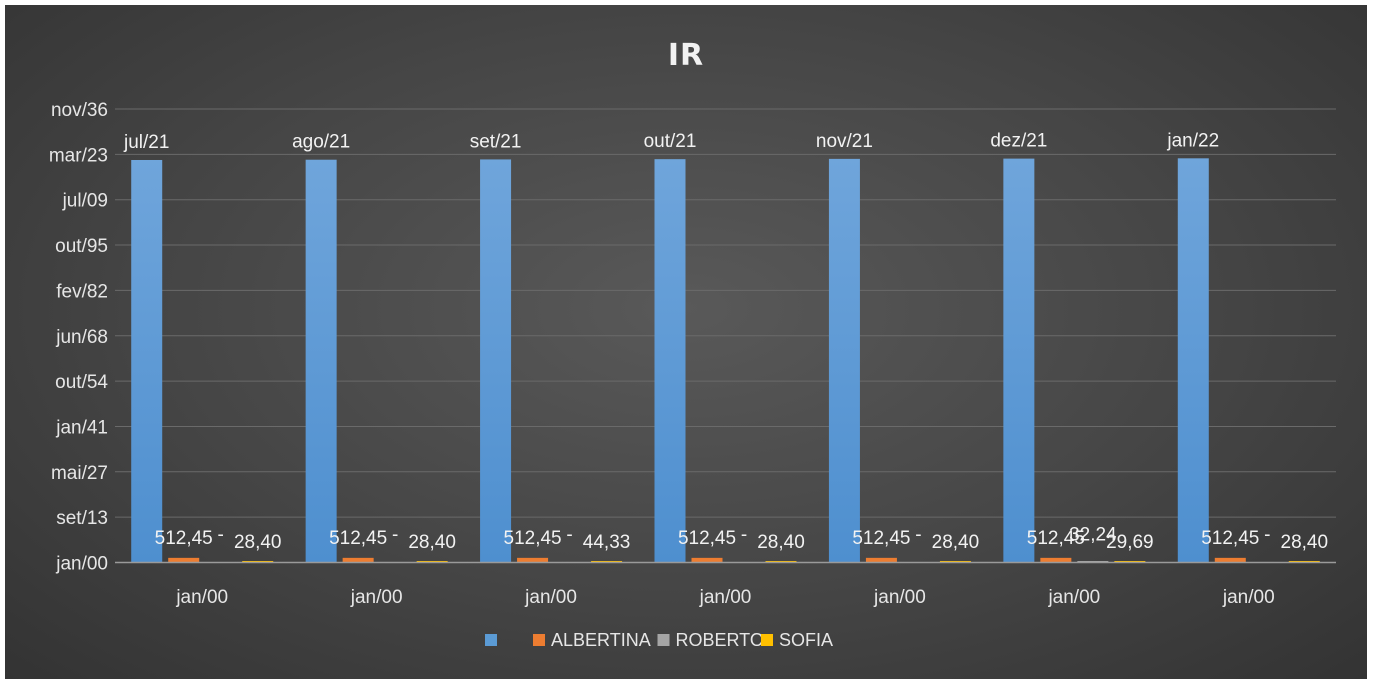 This screenshot has height=684, width=1373. What do you see at coordinates (1093, 535) in the screenshot?
I see `data-label: 32,24` at bounding box center [1093, 535].